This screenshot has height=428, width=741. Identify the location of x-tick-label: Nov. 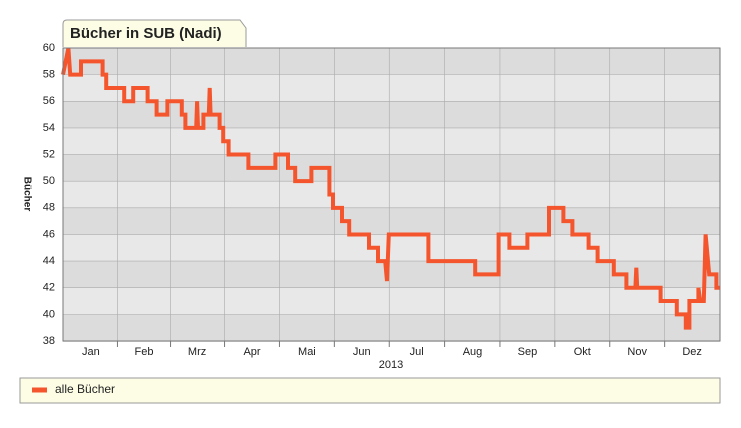
(637, 352).